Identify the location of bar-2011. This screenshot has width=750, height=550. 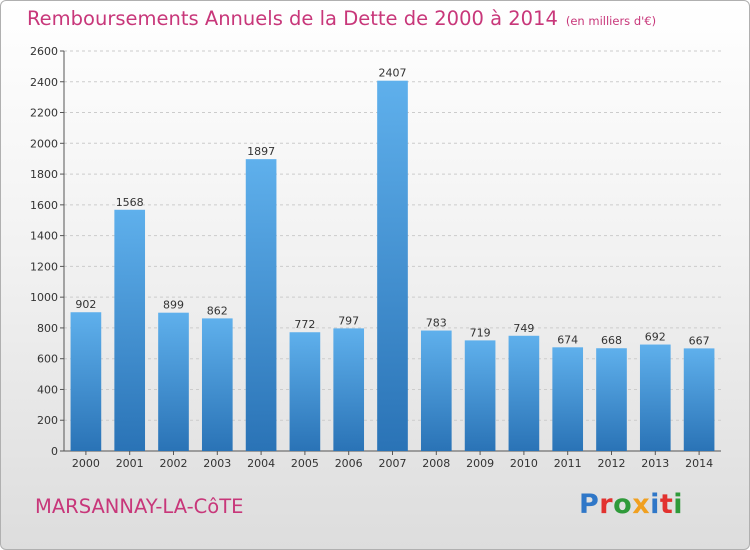
(568, 399).